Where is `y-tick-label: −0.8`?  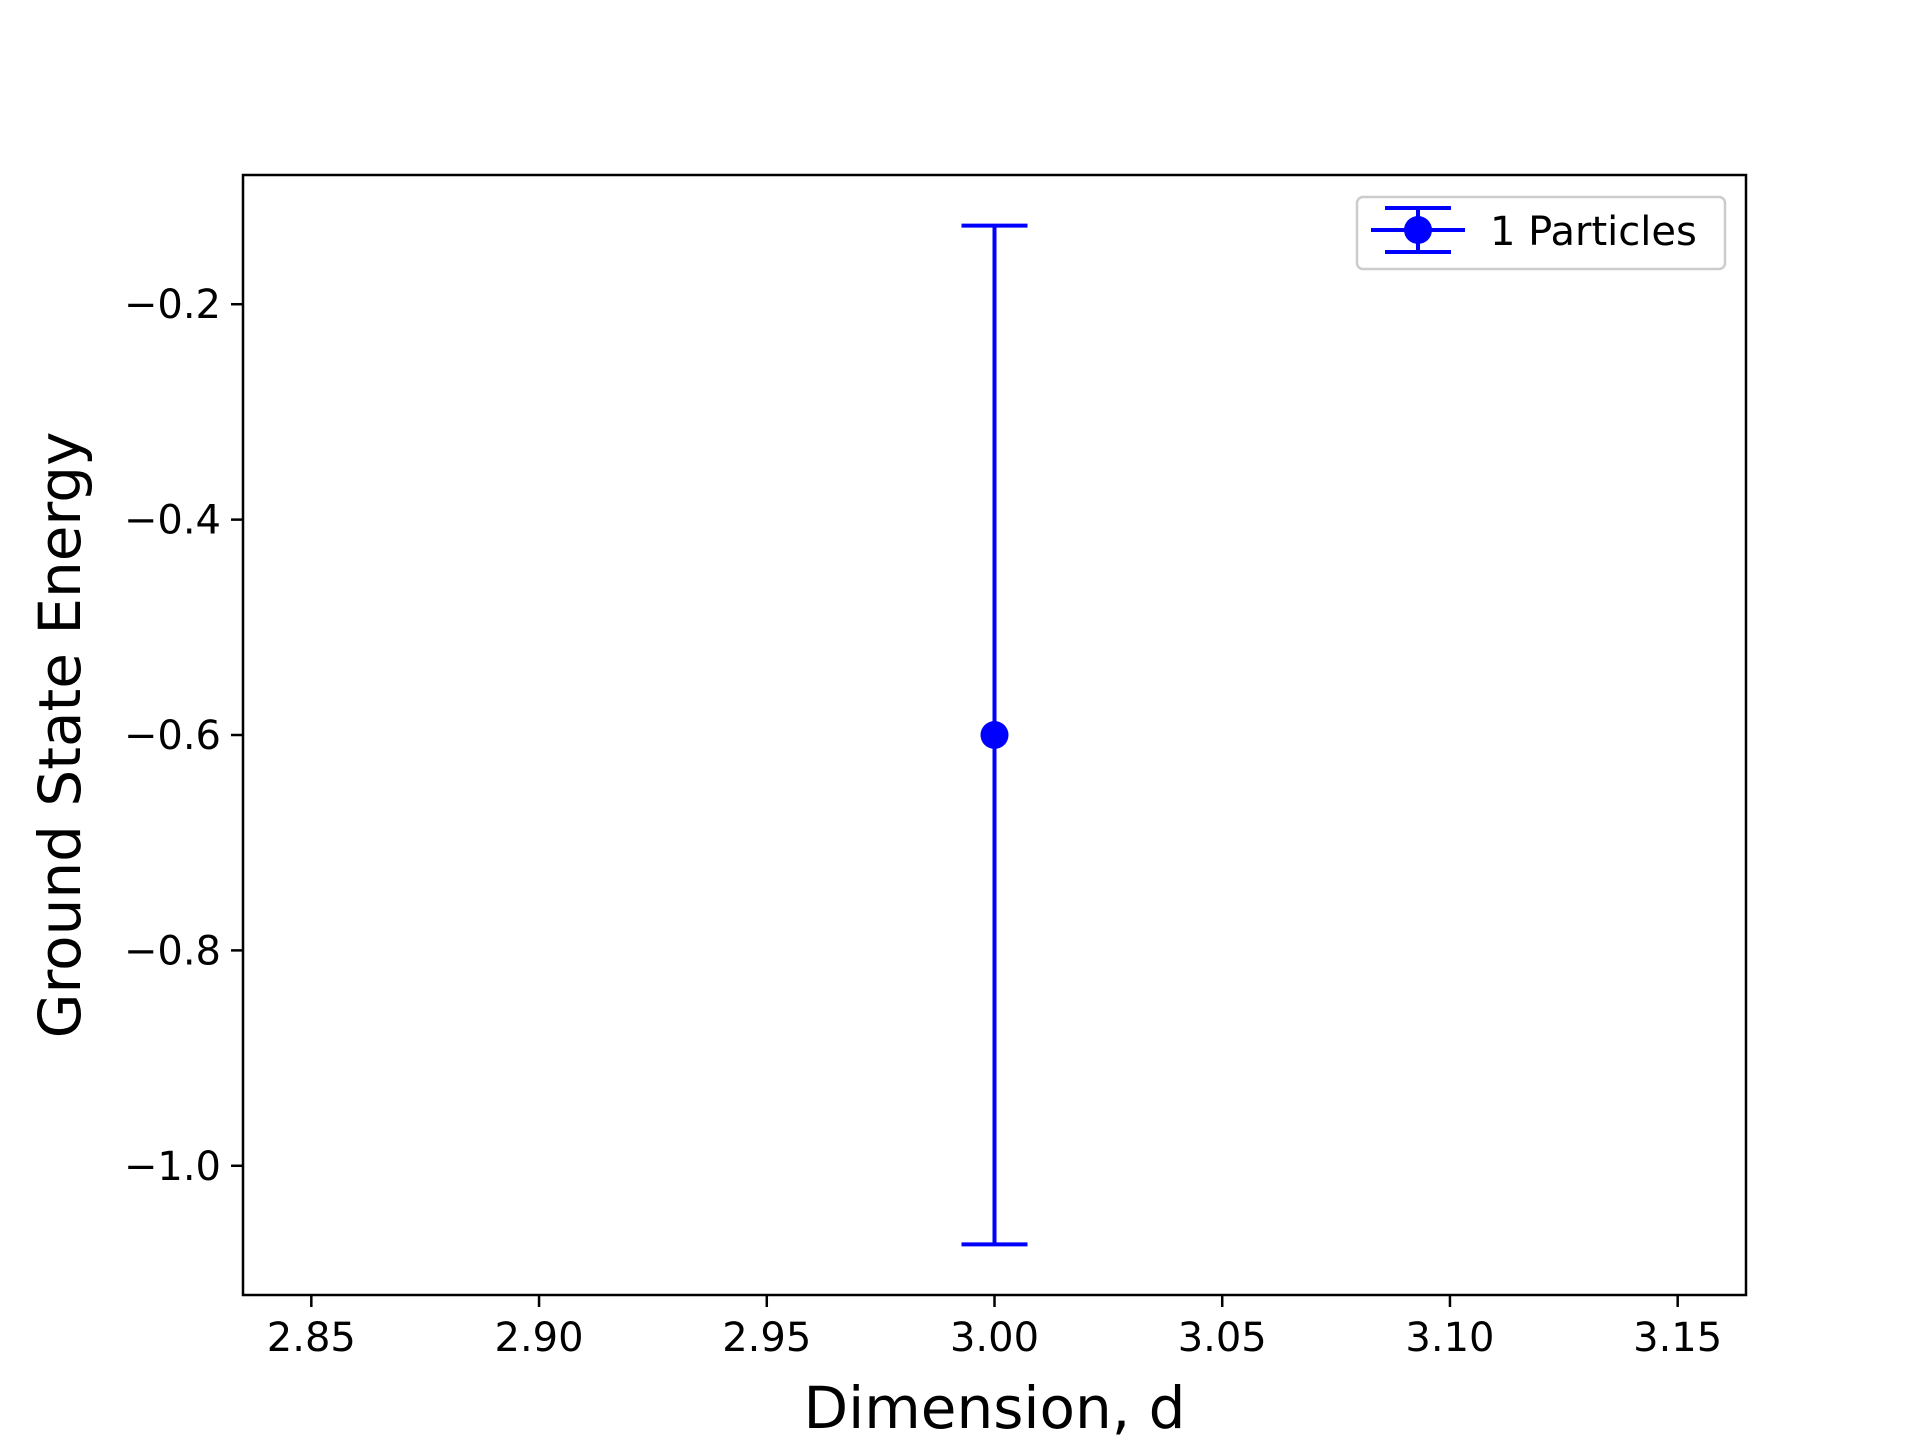 y-tick-label: −0.8 is located at coordinates (172, 951).